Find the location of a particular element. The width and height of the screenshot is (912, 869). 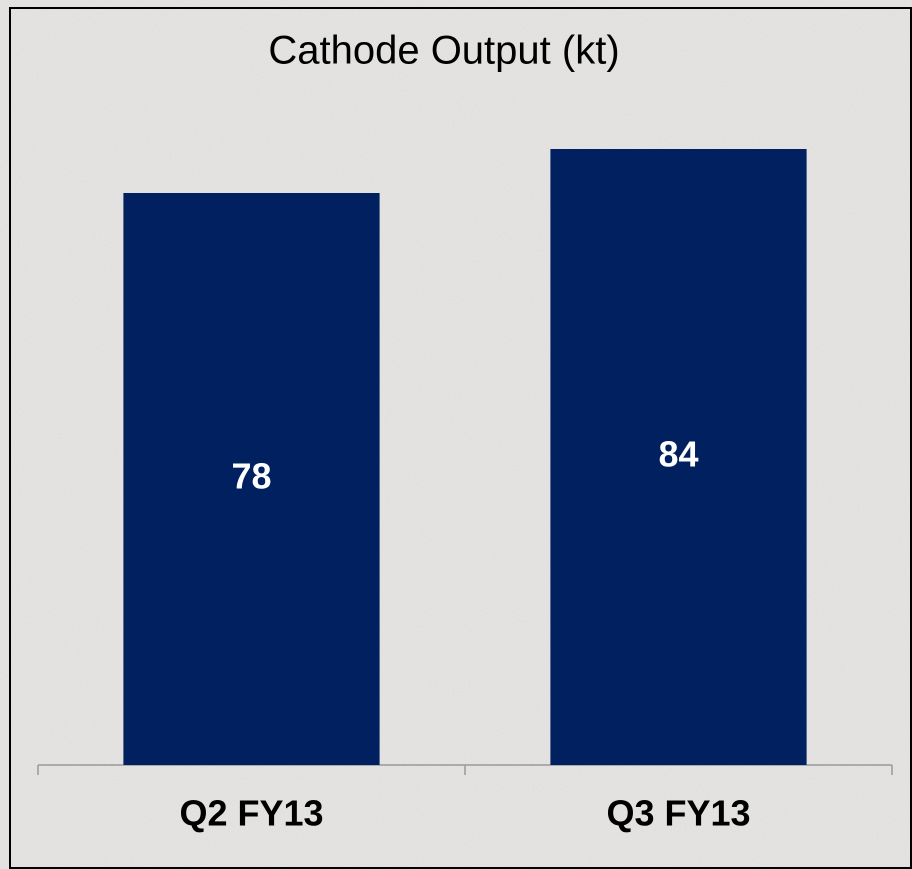

data-label: 84 is located at coordinates (678, 454).